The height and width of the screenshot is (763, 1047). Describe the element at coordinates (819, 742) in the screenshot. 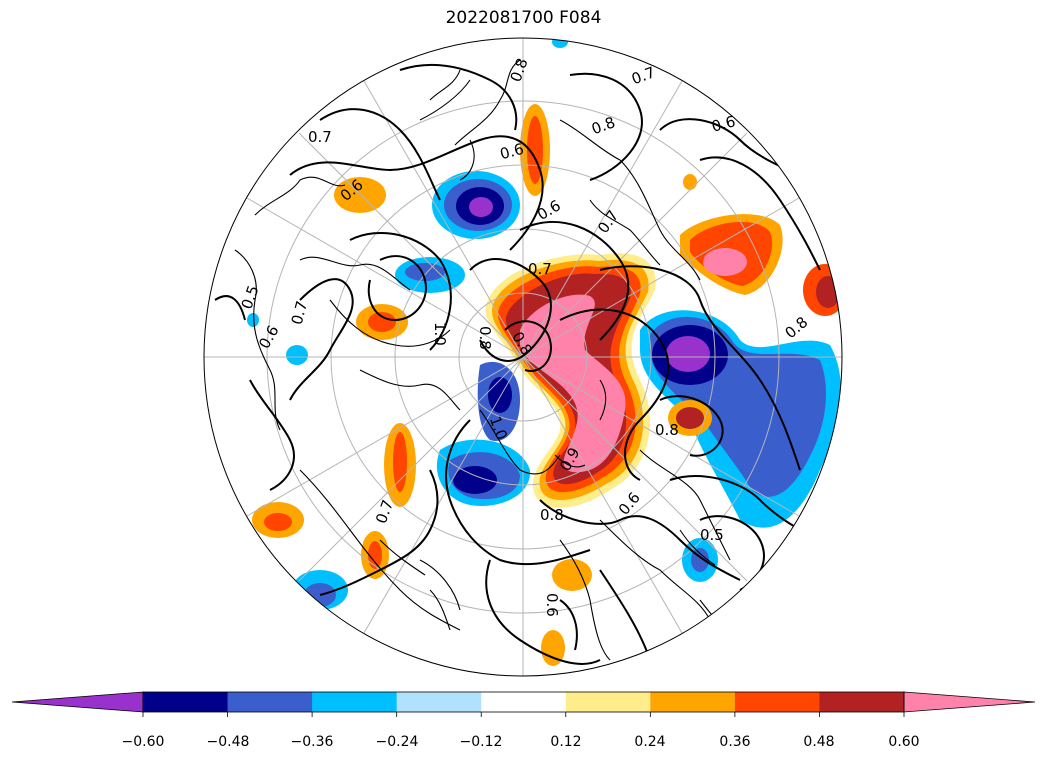

I see `colorbar-tick-label: 0.48` at that location.